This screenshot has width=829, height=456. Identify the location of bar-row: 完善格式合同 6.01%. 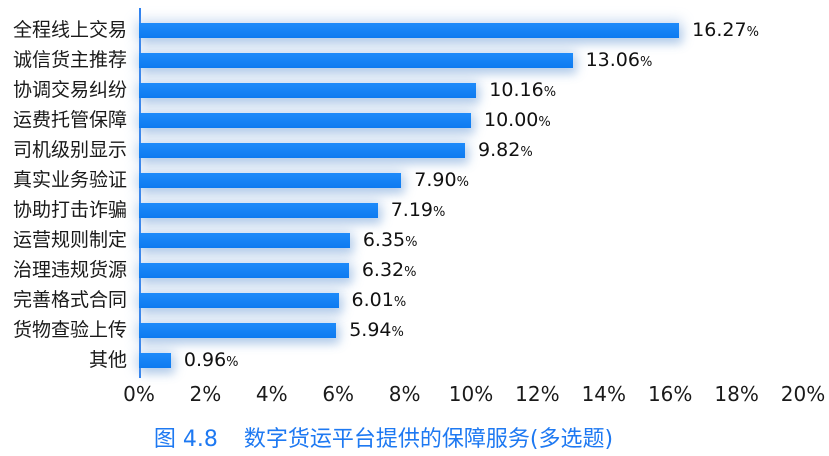
(414, 300).